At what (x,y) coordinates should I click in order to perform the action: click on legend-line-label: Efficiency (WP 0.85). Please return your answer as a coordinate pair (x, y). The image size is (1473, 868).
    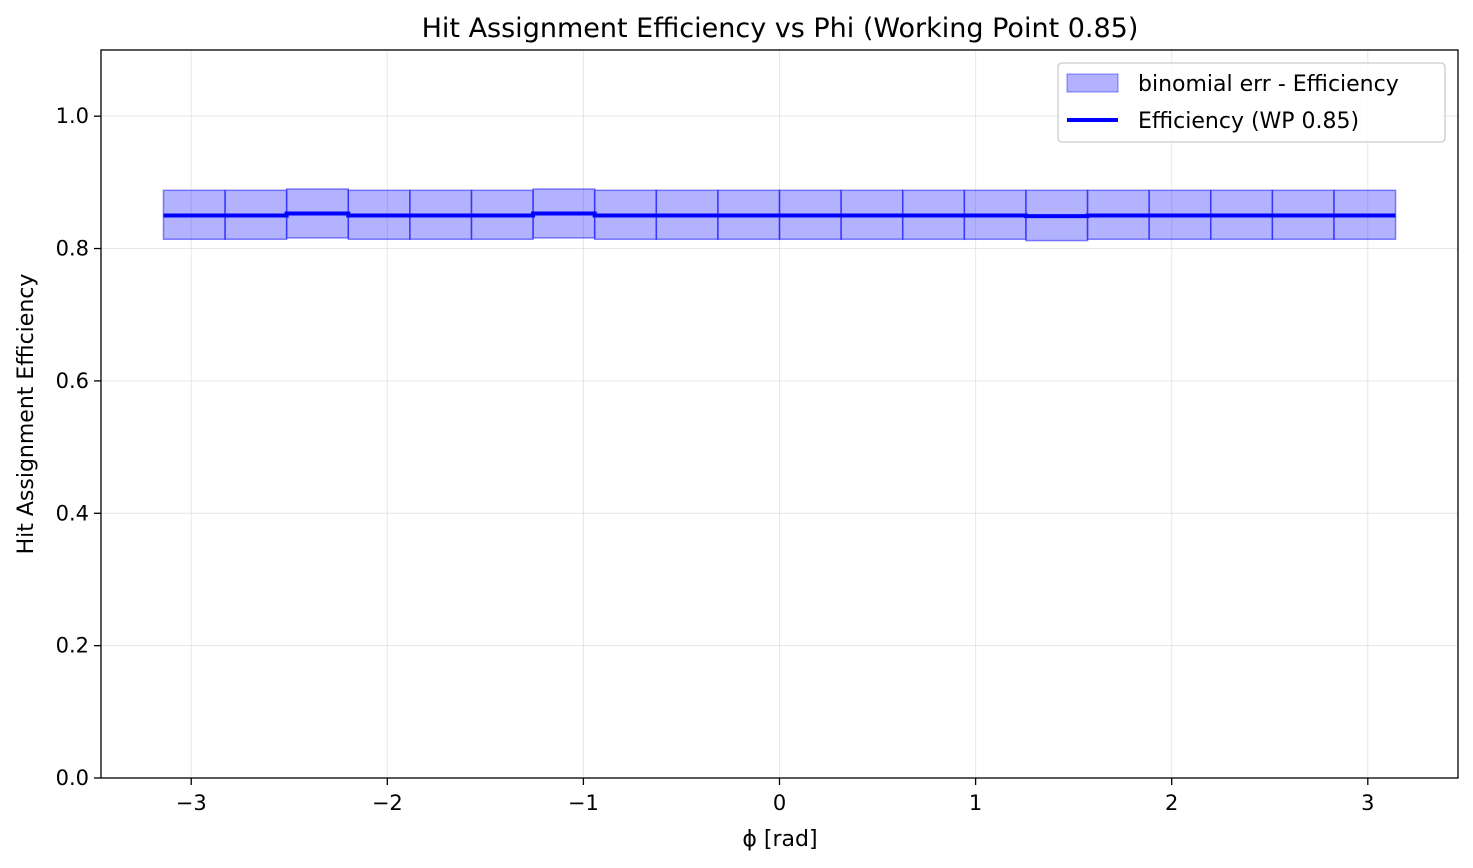
    Looking at the image, I should click on (1248, 121).